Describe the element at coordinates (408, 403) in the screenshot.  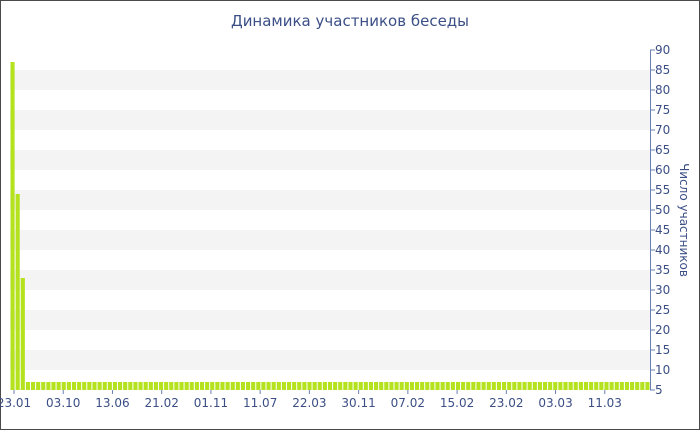
I see `x-tick-label: 07.02` at that location.